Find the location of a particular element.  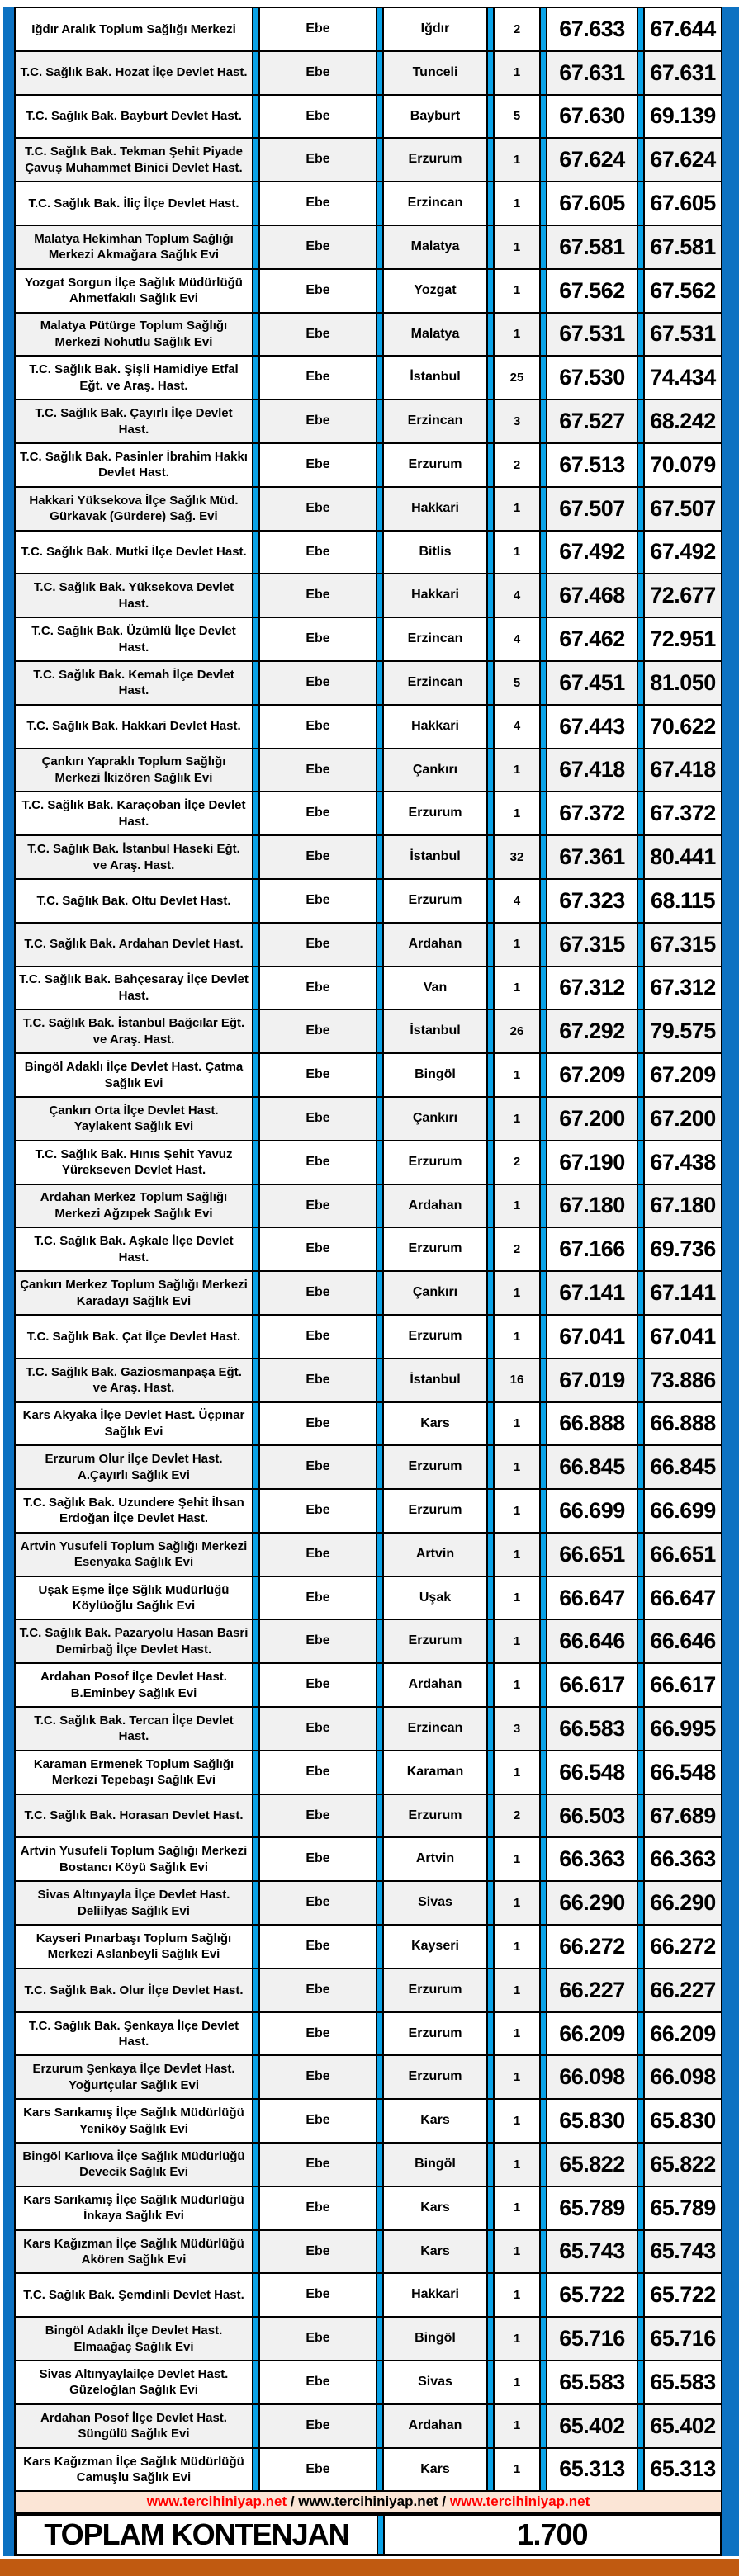

base-score-cell: 66.647 is located at coordinates (592, 1597).